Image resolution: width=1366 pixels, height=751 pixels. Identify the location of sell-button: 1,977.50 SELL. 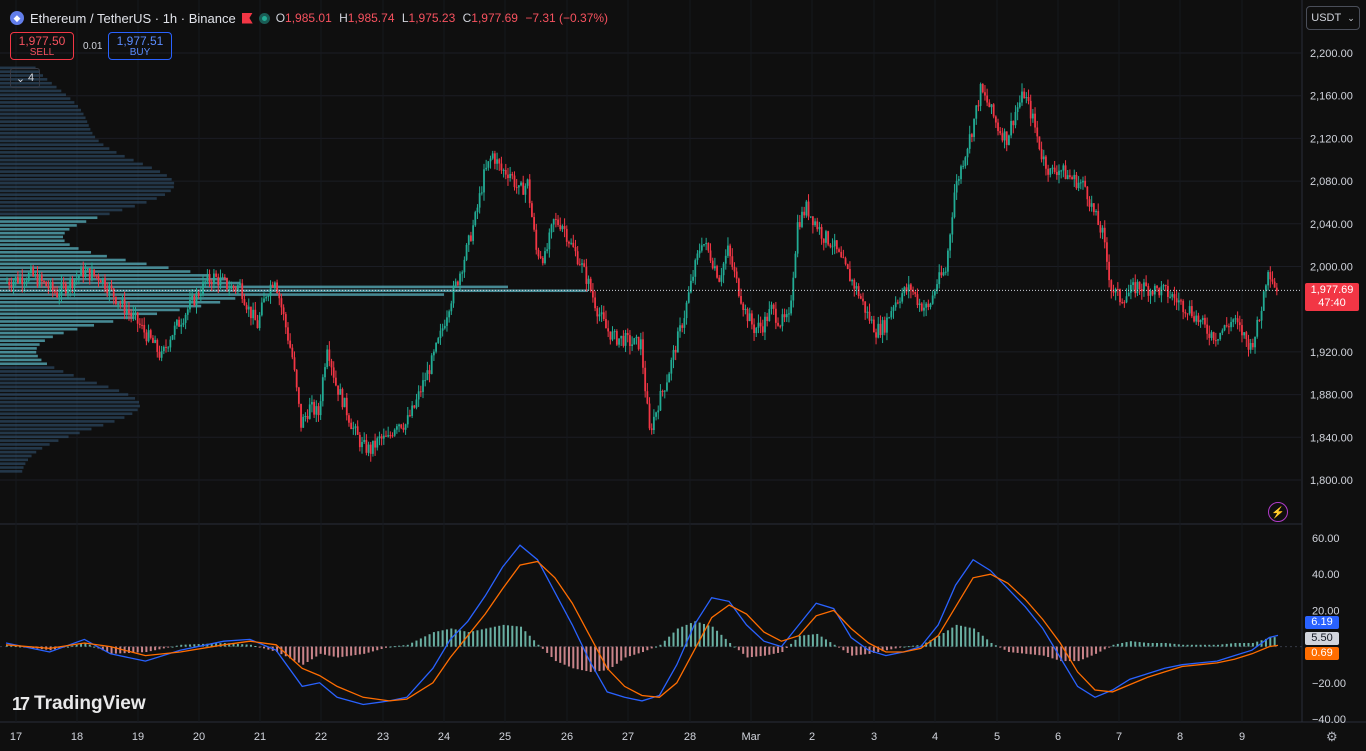
(42, 46).